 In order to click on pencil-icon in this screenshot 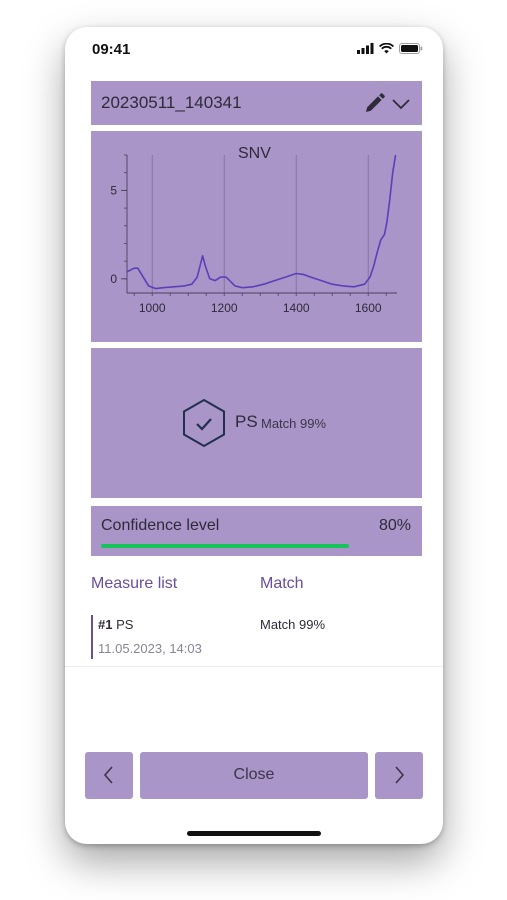, I will do `click(374, 104)`.